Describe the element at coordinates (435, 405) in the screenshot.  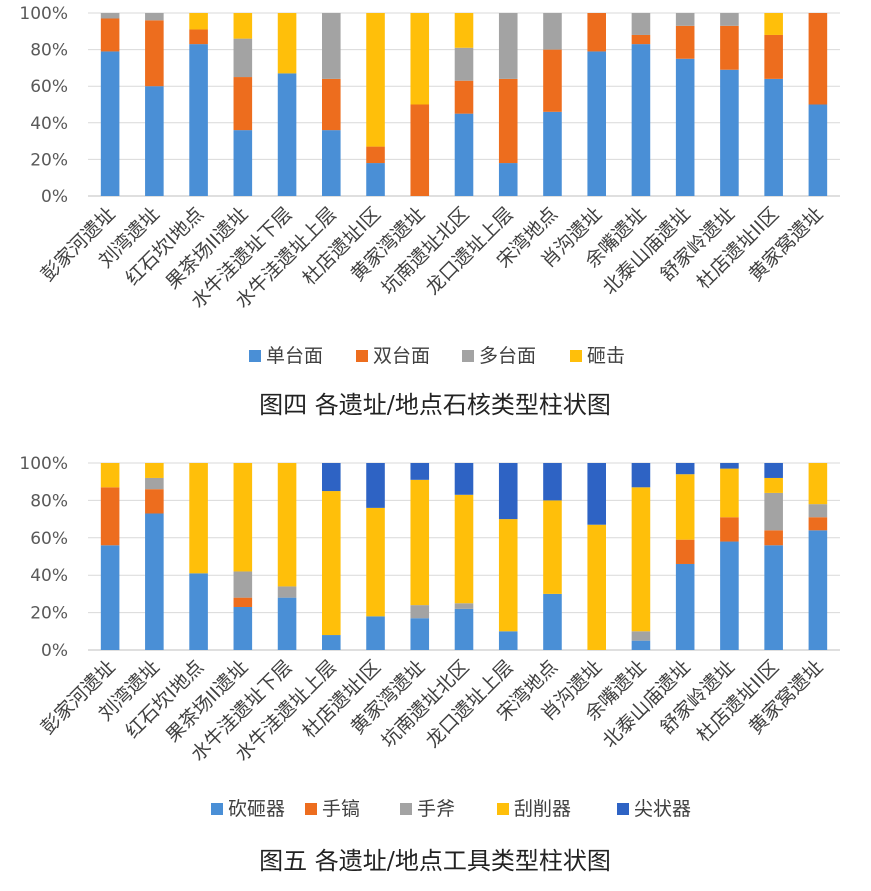
I see `figure-caption: 图四 各遗址/地点石核类型柱状图` at that location.